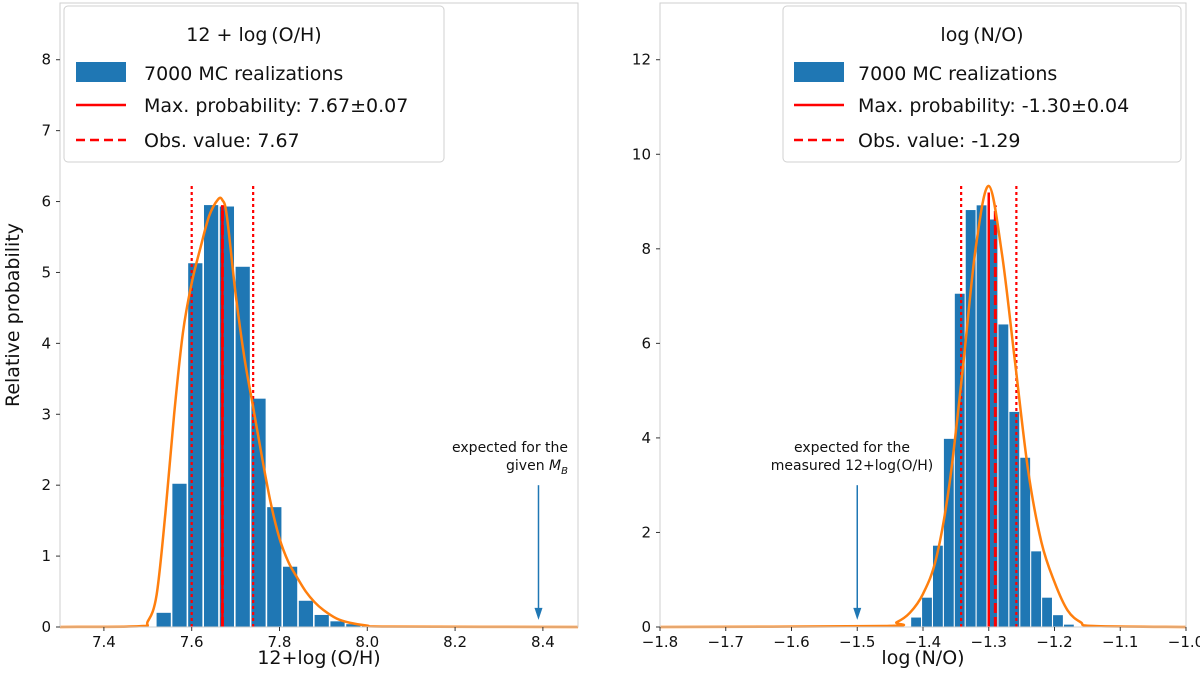 This screenshot has width=1200, height=693. I want to click on left-y-tick-label: 0, so click(46, 627).